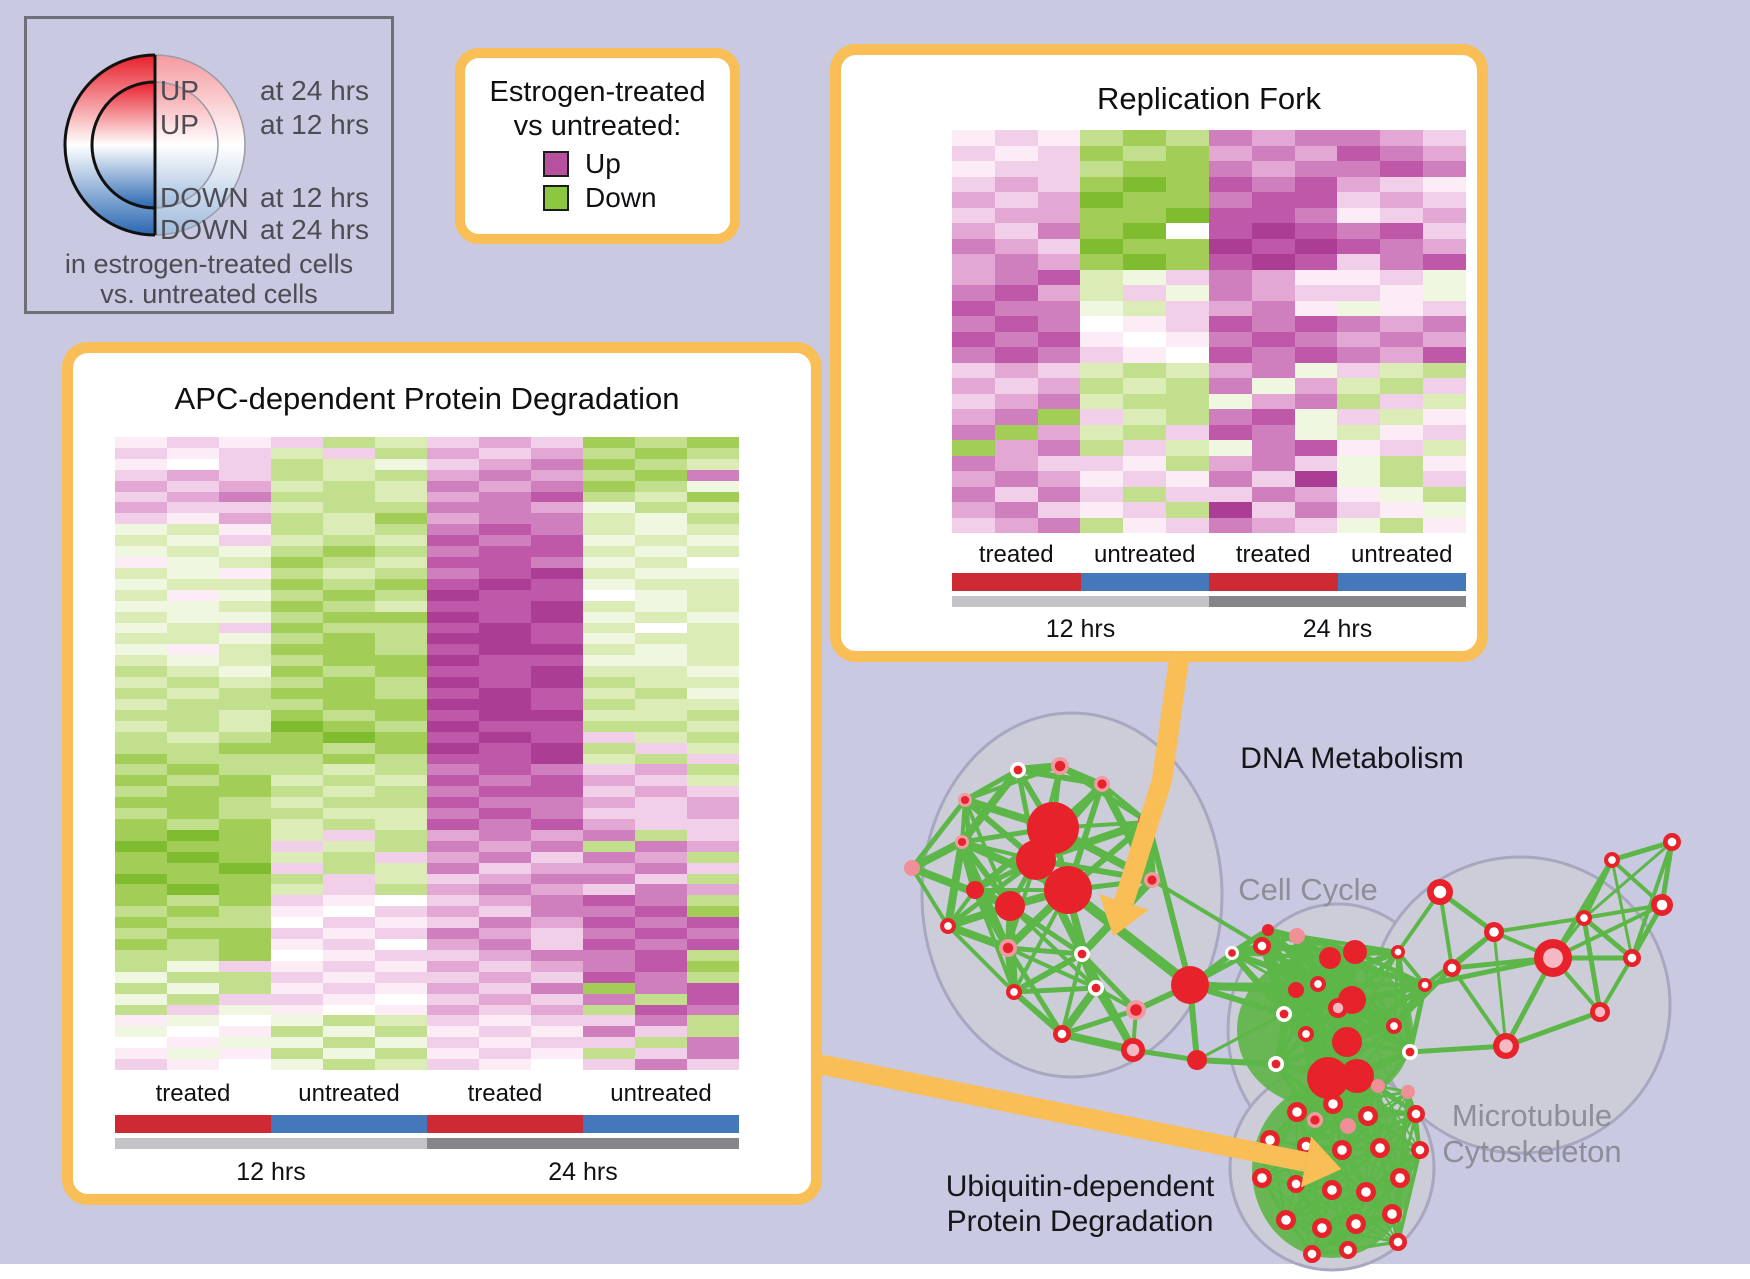 Image resolution: width=1750 pixels, height=1279 pixels. What do you see at coordinates (314, 229) in the screenshot?
I see `legend-down-24-time: at 24 hrs` at bounding box center [314, 229].